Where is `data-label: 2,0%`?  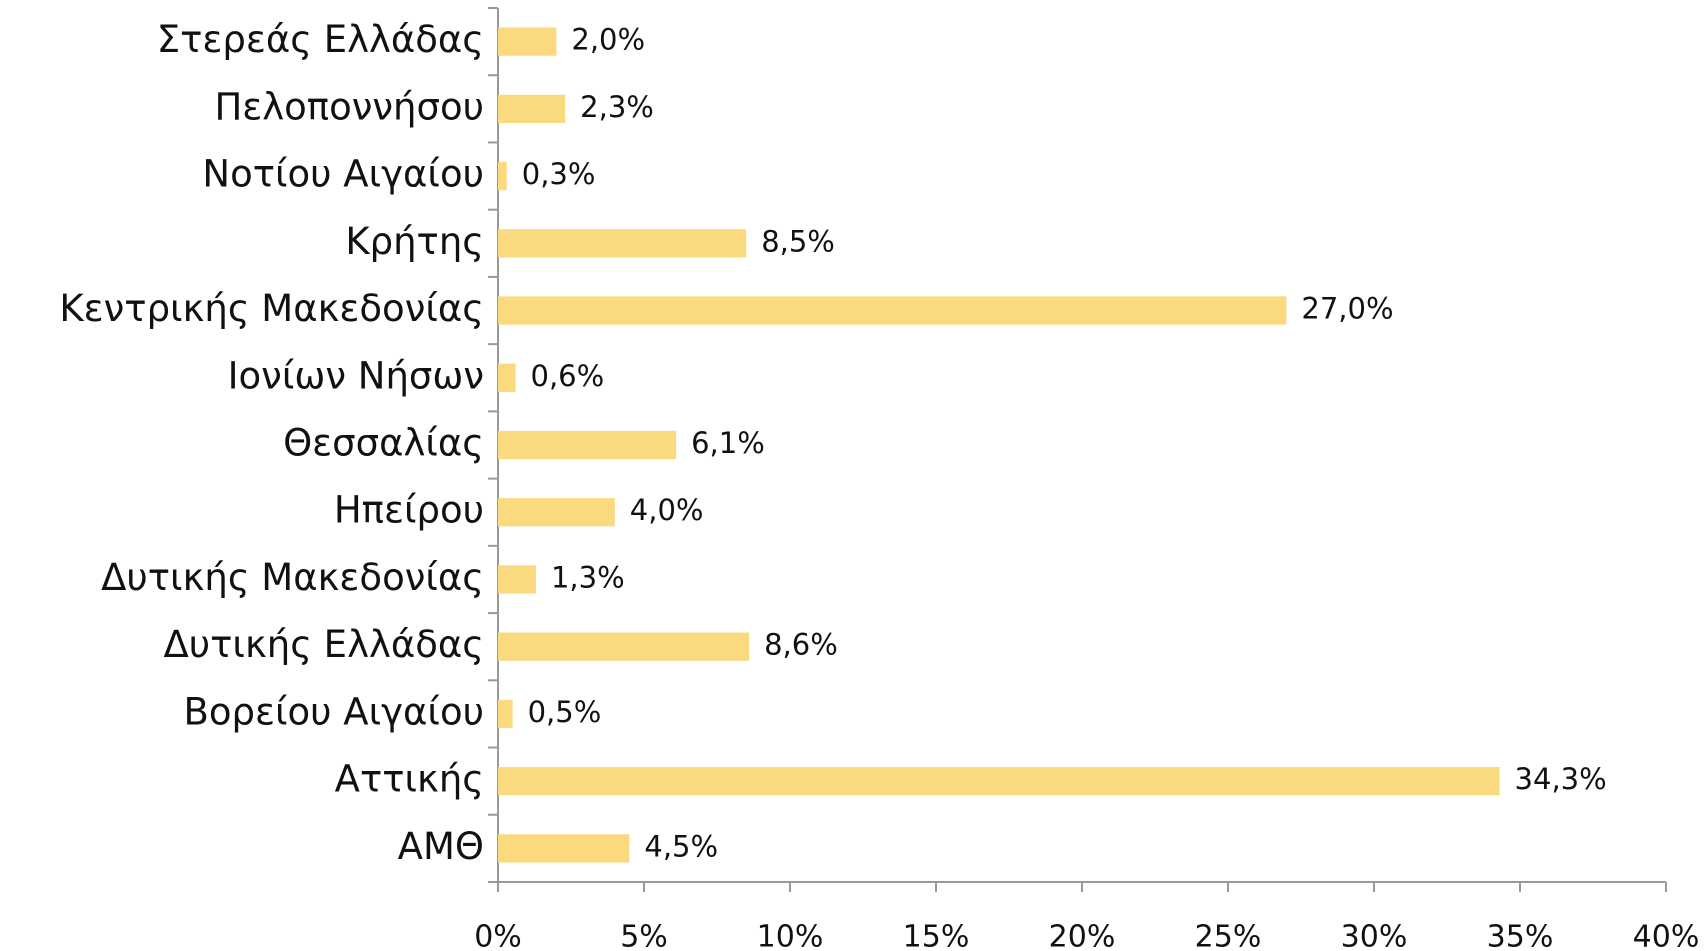 data-label: 2,0% is located at coordinates (608, 40).